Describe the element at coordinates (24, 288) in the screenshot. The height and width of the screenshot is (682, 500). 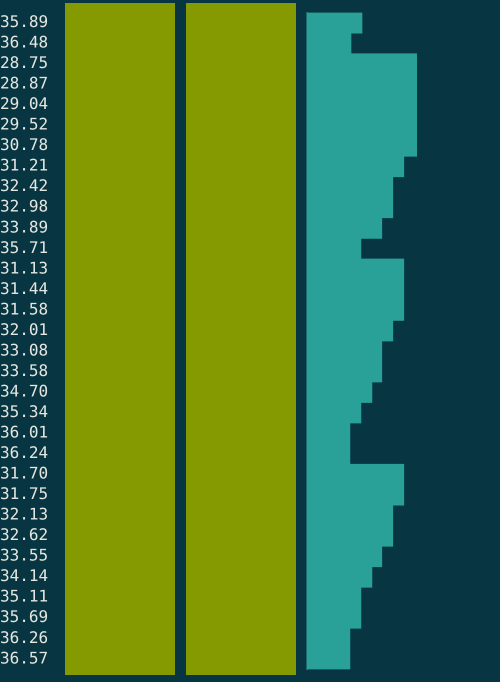
I see `y-tick-label: 31.44` at that location.